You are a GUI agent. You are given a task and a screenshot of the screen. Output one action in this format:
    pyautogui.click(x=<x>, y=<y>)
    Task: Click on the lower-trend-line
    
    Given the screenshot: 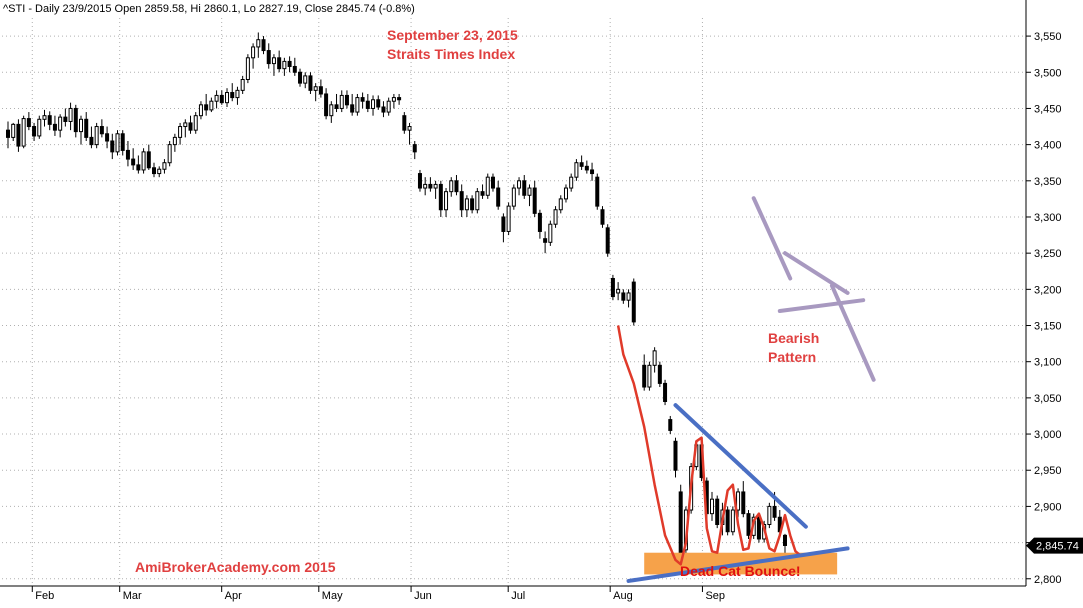 What is the action you would take?
    pyautogui.click(x=738, y=564)
    